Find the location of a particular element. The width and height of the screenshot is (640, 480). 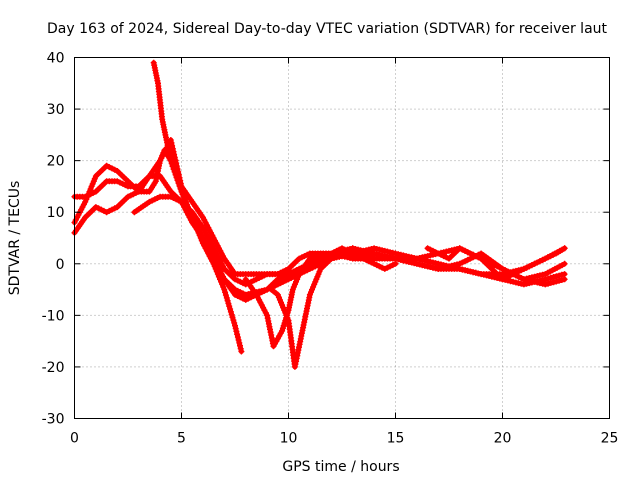

y-tick-label: -10 is located at coordinates (53, 316).